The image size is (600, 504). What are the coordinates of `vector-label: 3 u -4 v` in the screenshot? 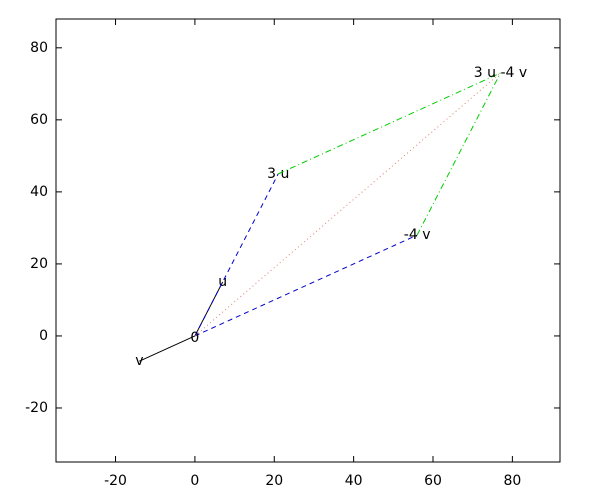 It's located at (500, 73).